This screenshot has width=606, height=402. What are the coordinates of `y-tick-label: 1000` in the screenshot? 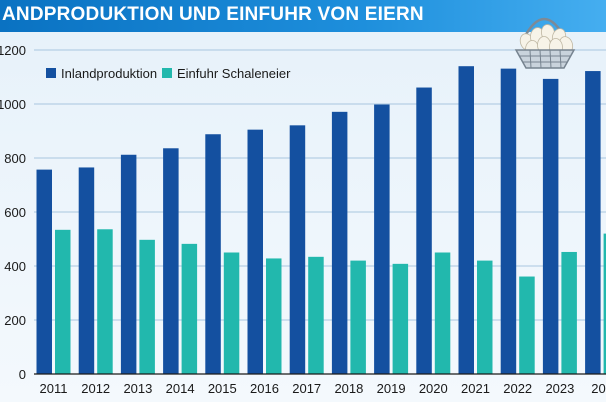 It's located at (13, 104).